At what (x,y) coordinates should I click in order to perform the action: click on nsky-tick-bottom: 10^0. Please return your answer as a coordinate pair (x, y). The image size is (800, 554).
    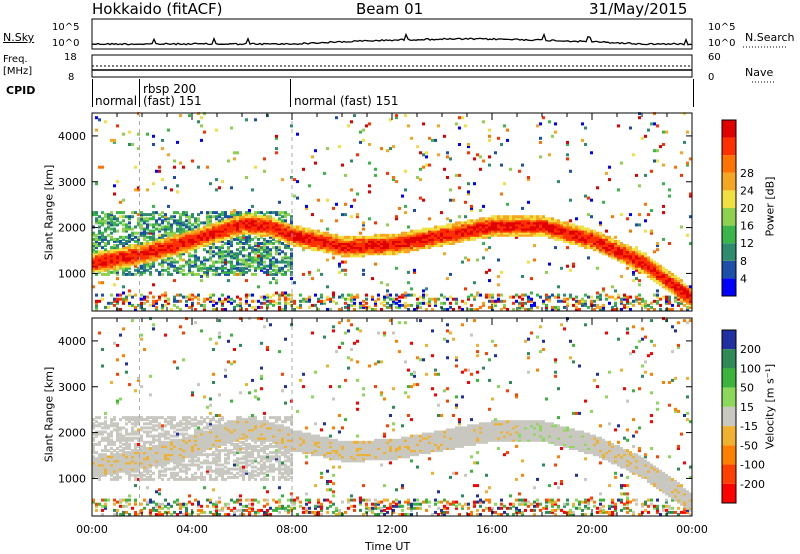
    Looking at the image, I should click on (66, 43).